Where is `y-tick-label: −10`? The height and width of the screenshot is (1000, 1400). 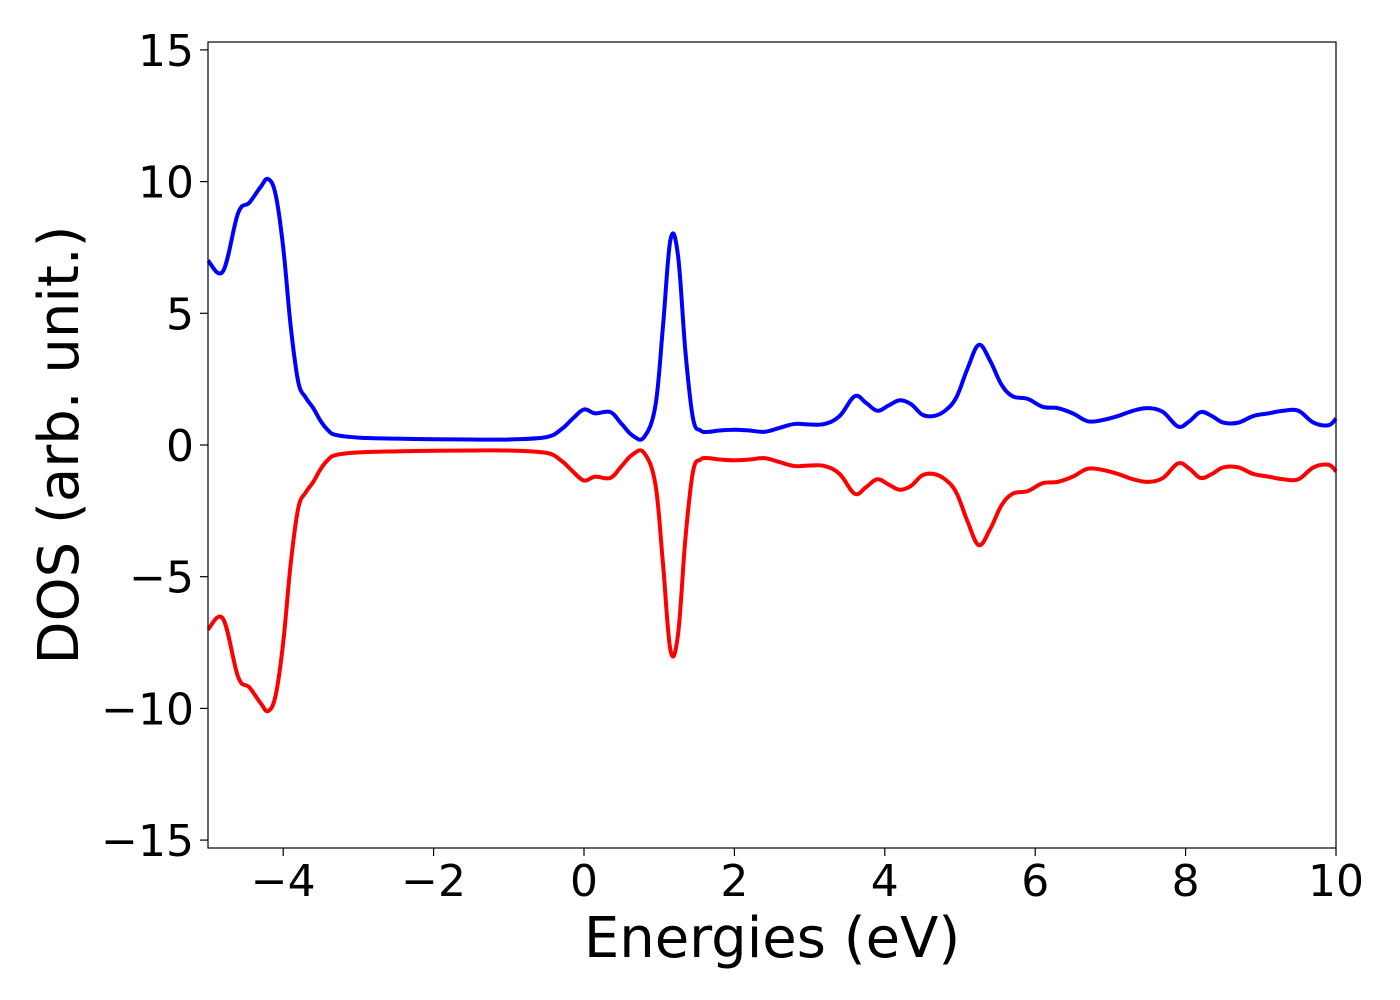 y-tick-label: −10 is located at coordinates (147, 709).